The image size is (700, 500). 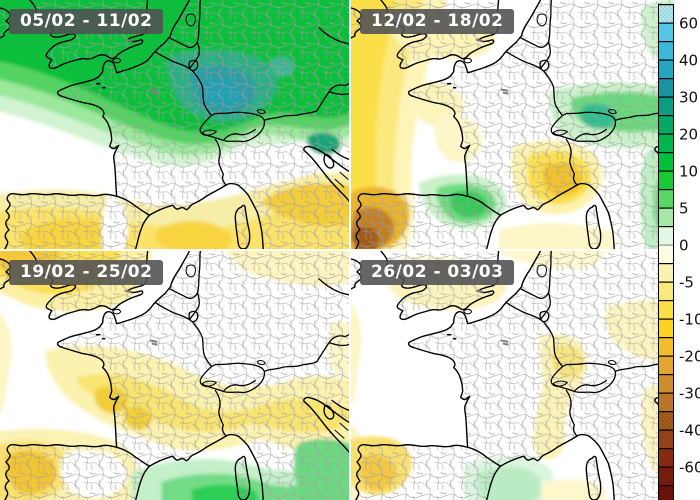 What do you see at coordinates (86, 22) in the screenshot?
I see `date-range-label: 05/02 - 11/02` at bounding box center [86, 22].